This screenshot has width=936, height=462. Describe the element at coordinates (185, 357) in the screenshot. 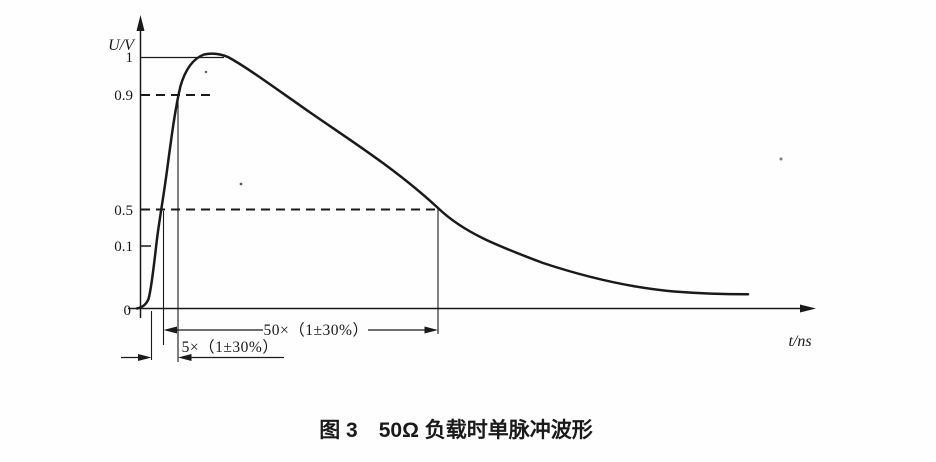

I see `rise-time-right-arrowhead-icon` at that location.